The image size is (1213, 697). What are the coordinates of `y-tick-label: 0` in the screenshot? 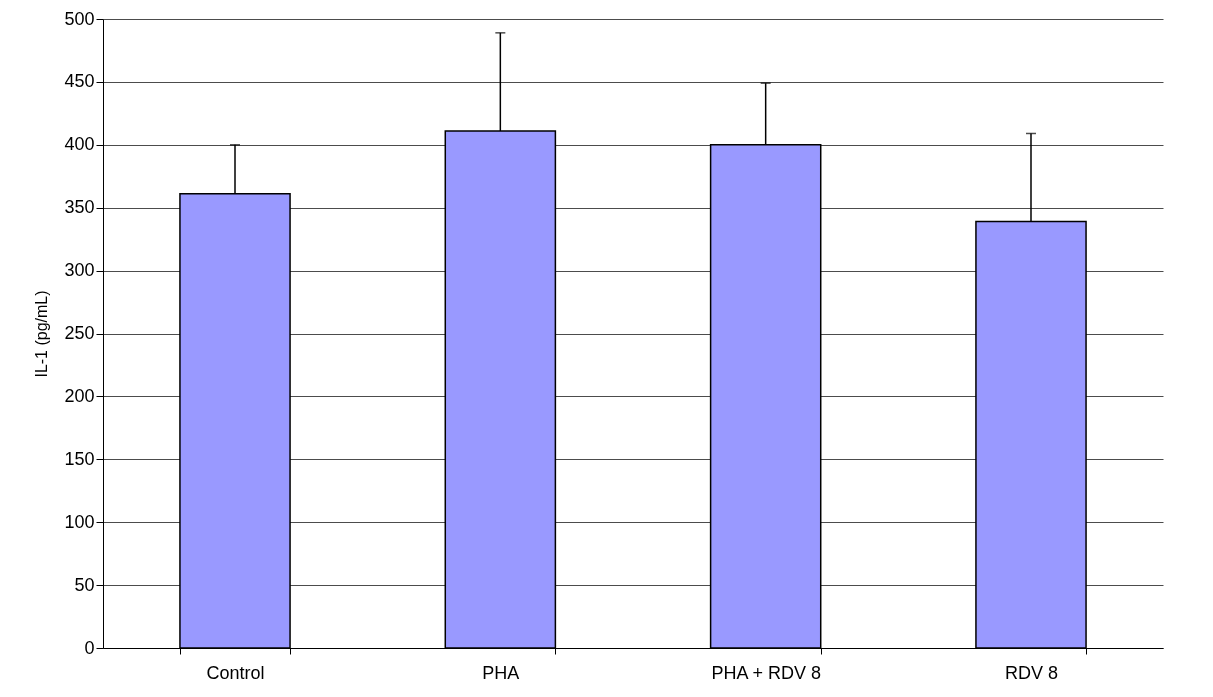 It's located at (89, 647).